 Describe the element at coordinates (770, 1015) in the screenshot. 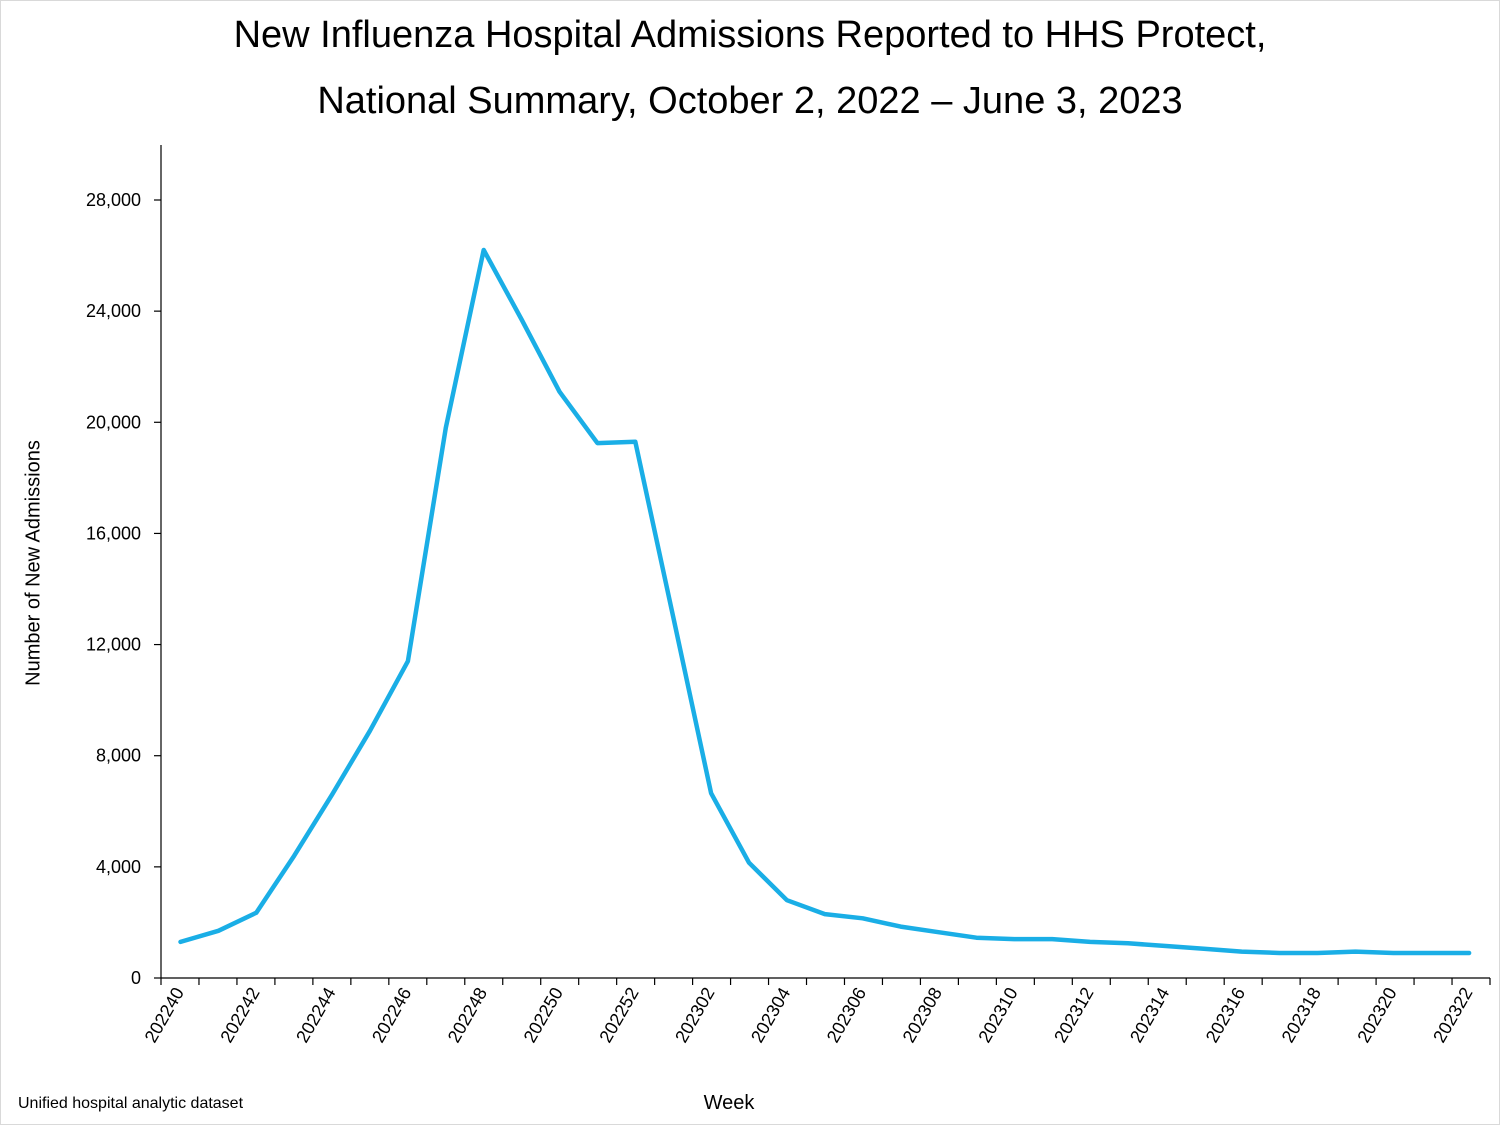

I see `x-tick-label: 202304` at that location.